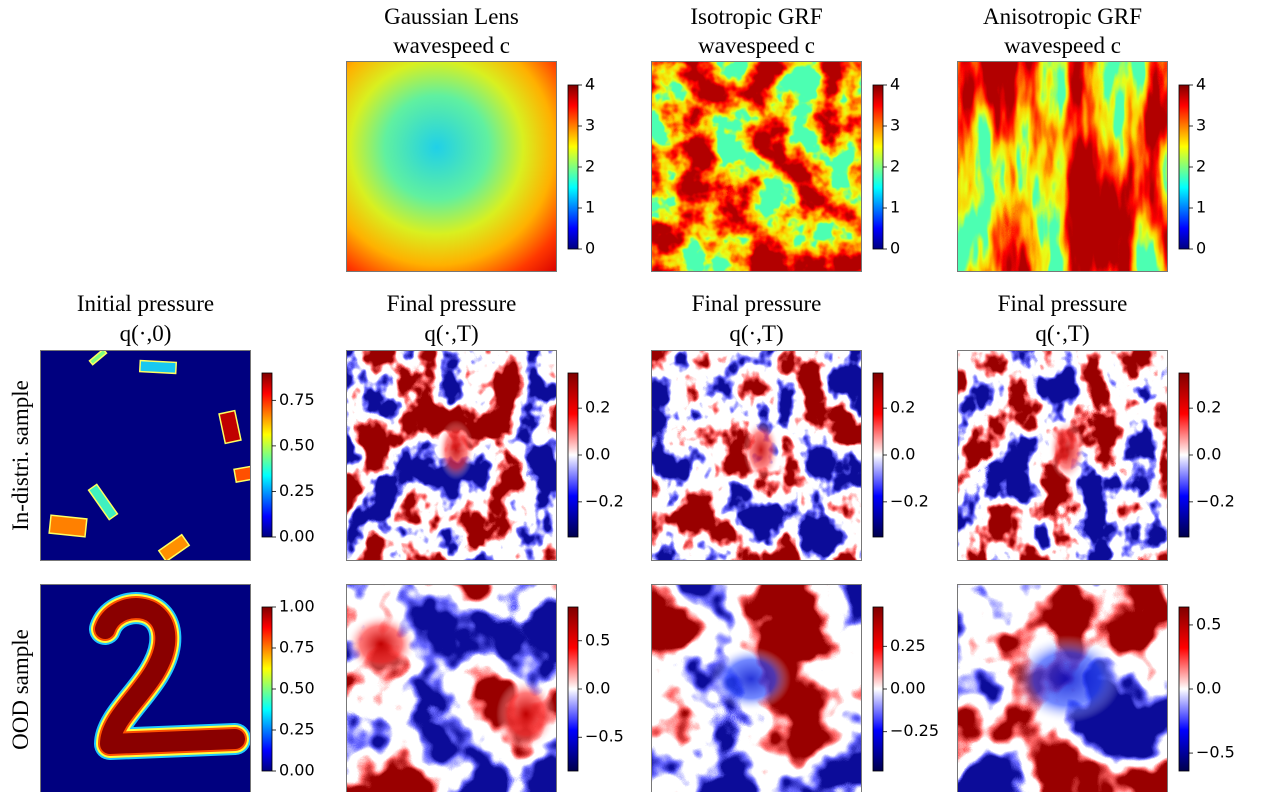 This screenshot has width=1266, height=792. I want to click on panel-title: Initial pressure, so click(145, 303).